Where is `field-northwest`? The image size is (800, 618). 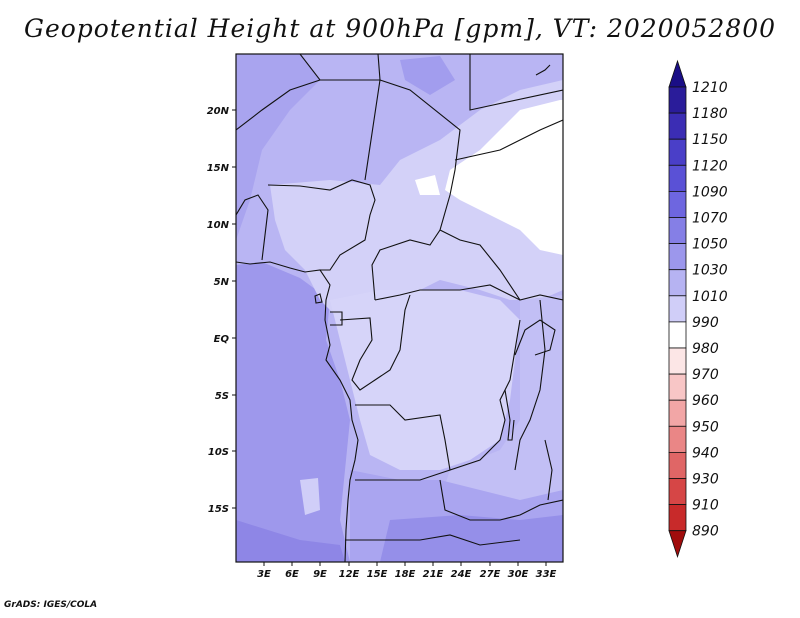 field-northwest is located at coordinates (278, 147).